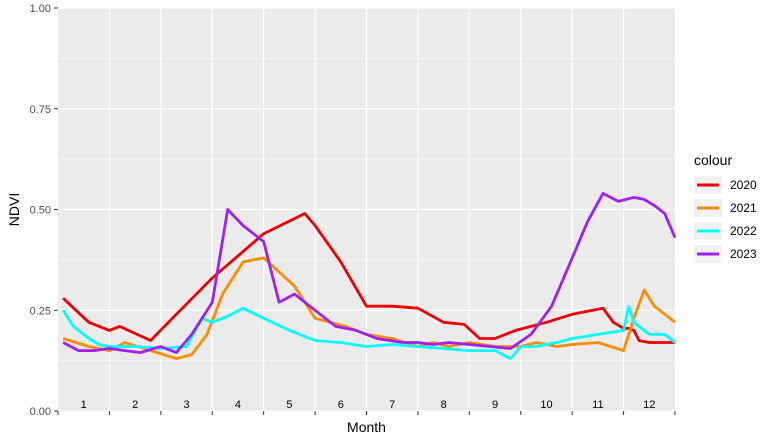 This screenshot has height=442, width=773. What do you see at coordinates (649, 405) in the screenshot?
I see `x-month-label: 12` at bounding box center [649, 405].